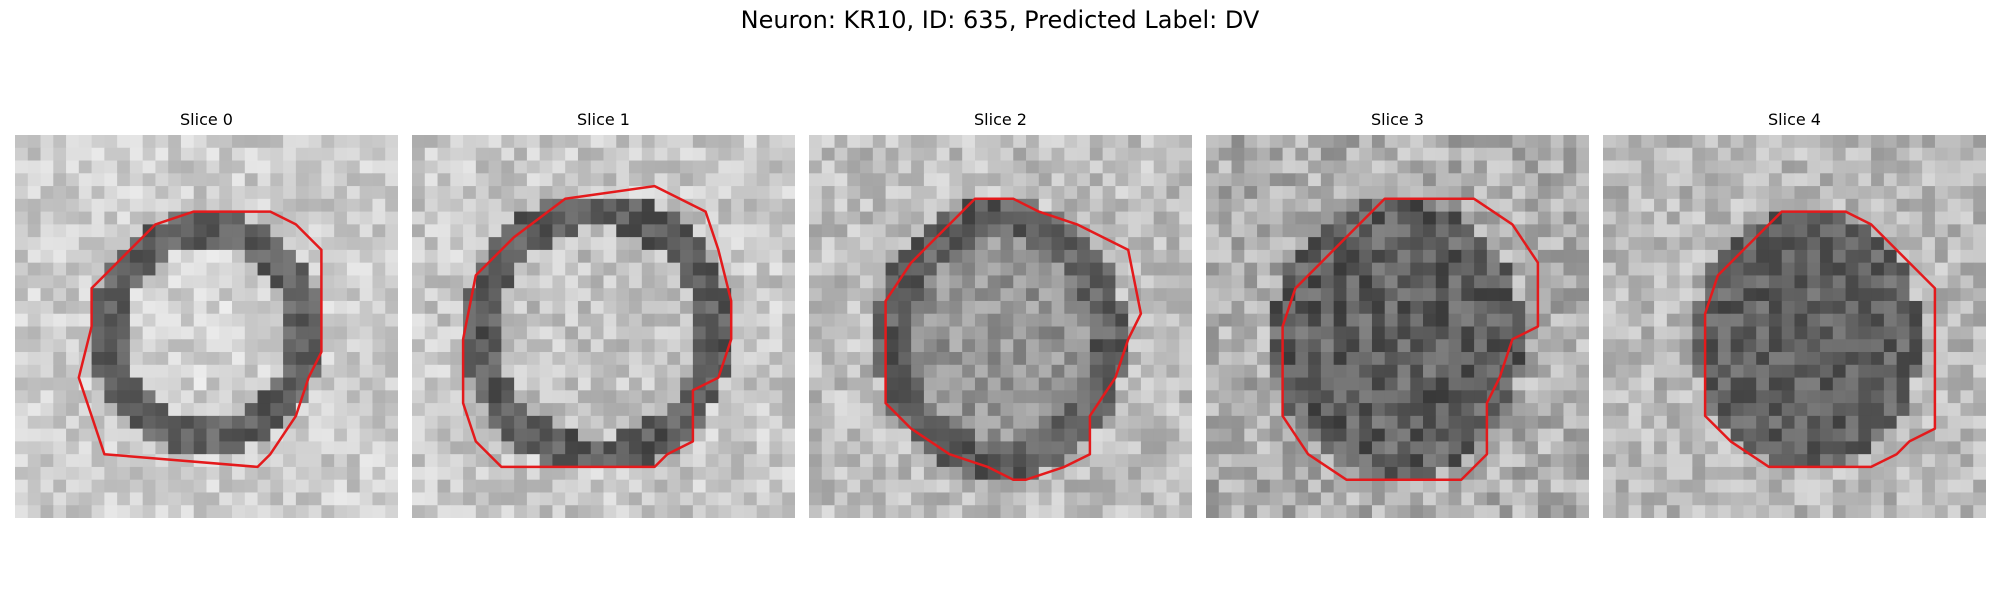 Image resolution: width=2000 pixels, height=600 pixels. What do you see at coordinates (1000, 119) in the screenshot?
I see `slice-title: Slice 2` at bounding box center [1000, 119].